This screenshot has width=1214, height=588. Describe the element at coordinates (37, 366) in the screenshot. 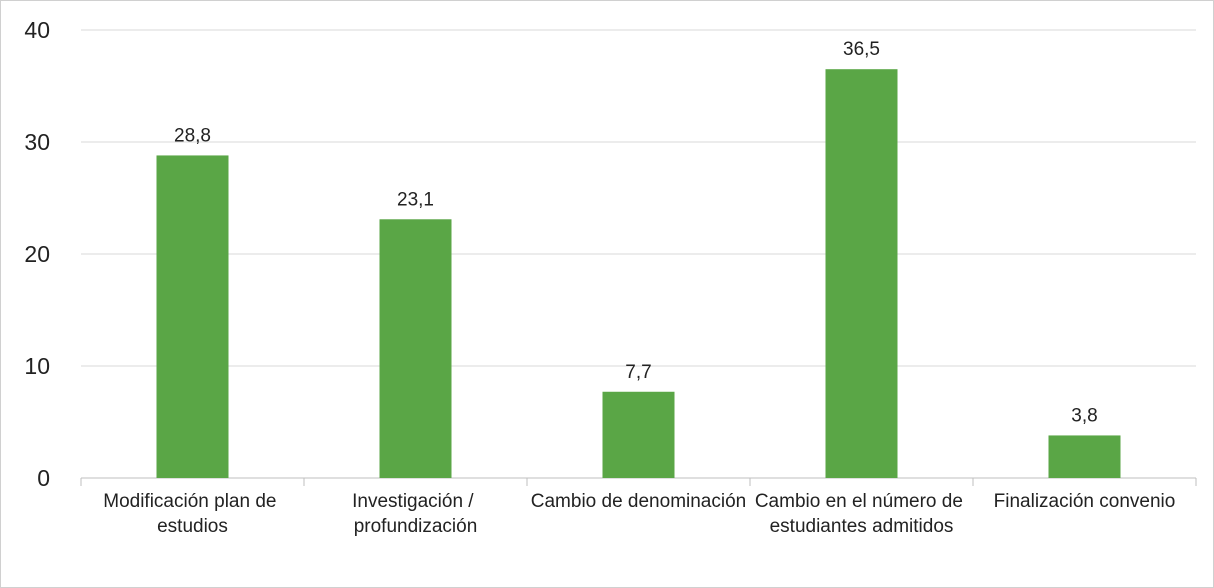

I see `y-tick-label: 10` at that location.